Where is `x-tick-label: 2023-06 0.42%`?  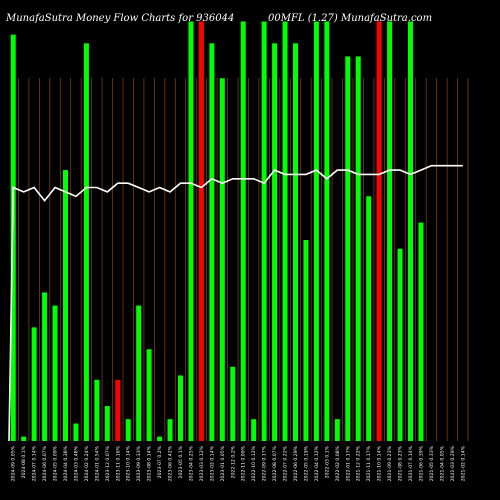 x-tick-label: 2023-06 0.42% is located at coordinates (171, 463).